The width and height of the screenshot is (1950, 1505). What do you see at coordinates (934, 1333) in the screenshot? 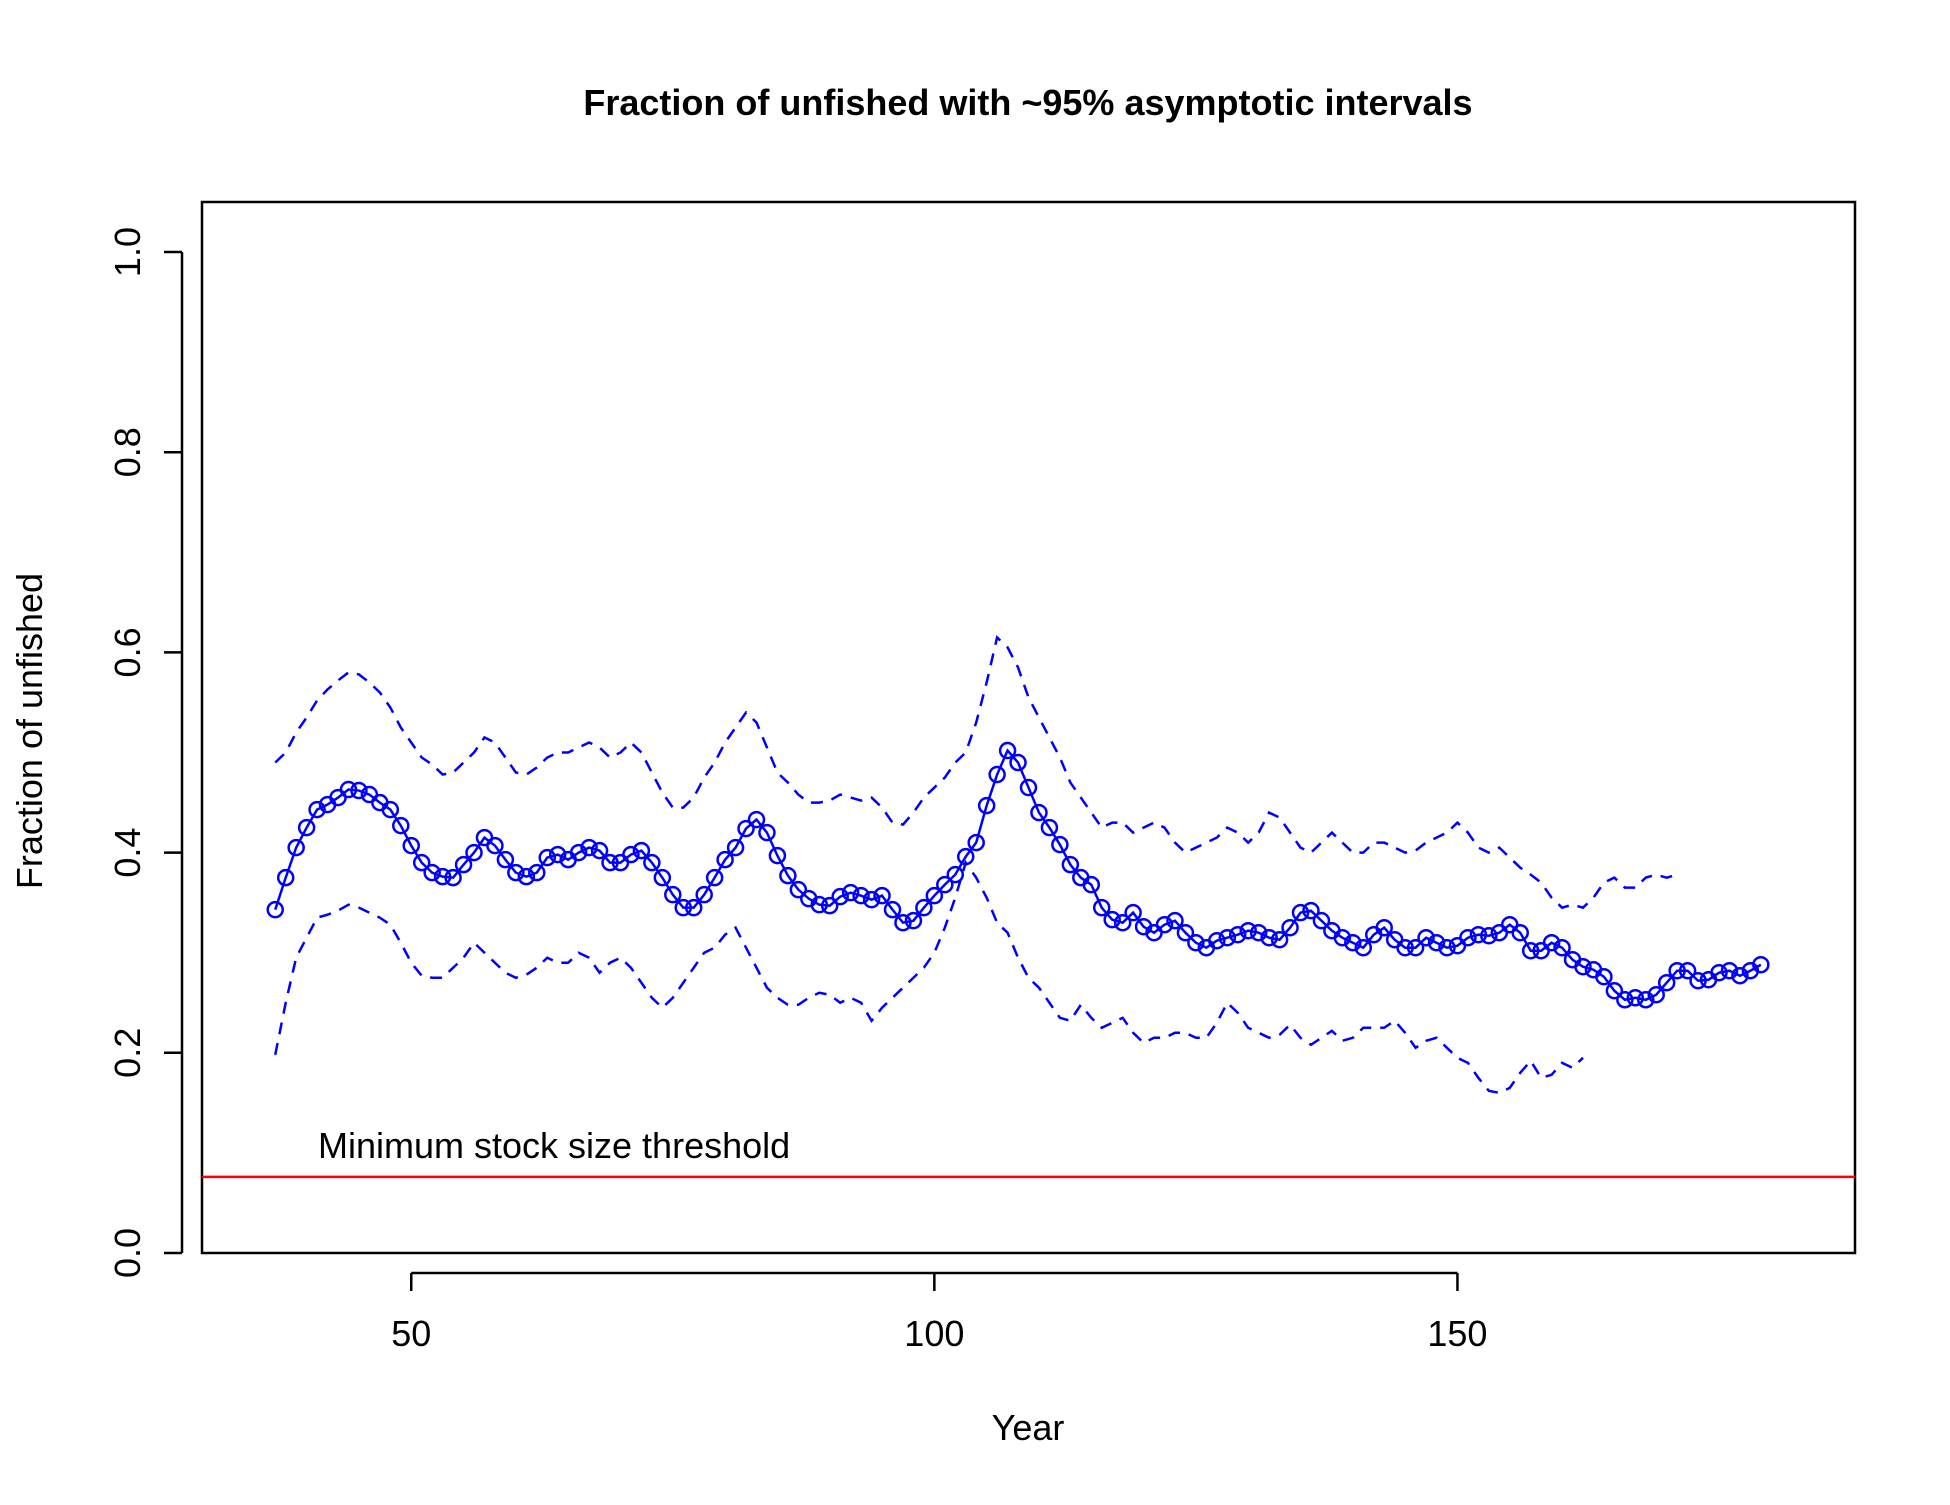
I see `x-tick-label: 100` at bounding box center [934, 1333].